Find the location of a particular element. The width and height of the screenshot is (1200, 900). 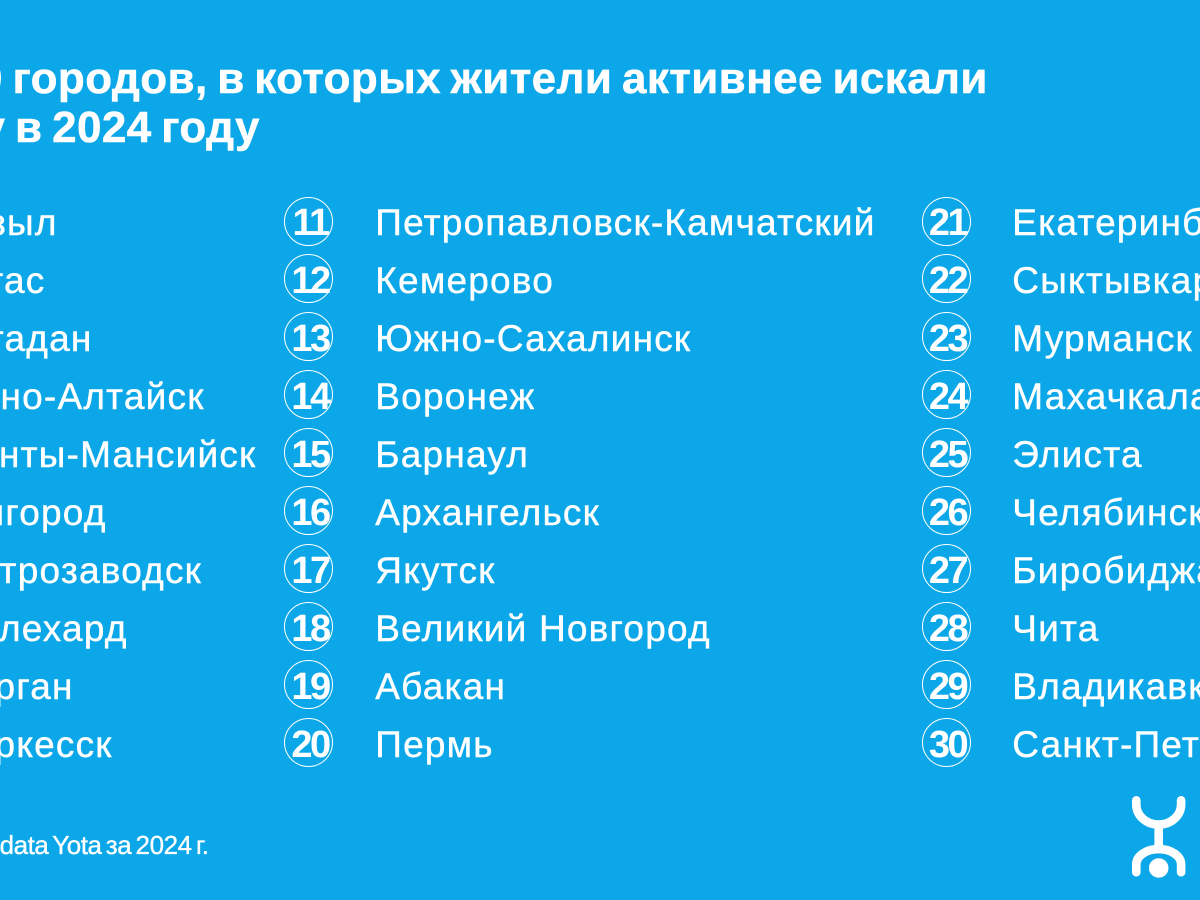

city-name: Кемерово is located at coordinates (465, 281).